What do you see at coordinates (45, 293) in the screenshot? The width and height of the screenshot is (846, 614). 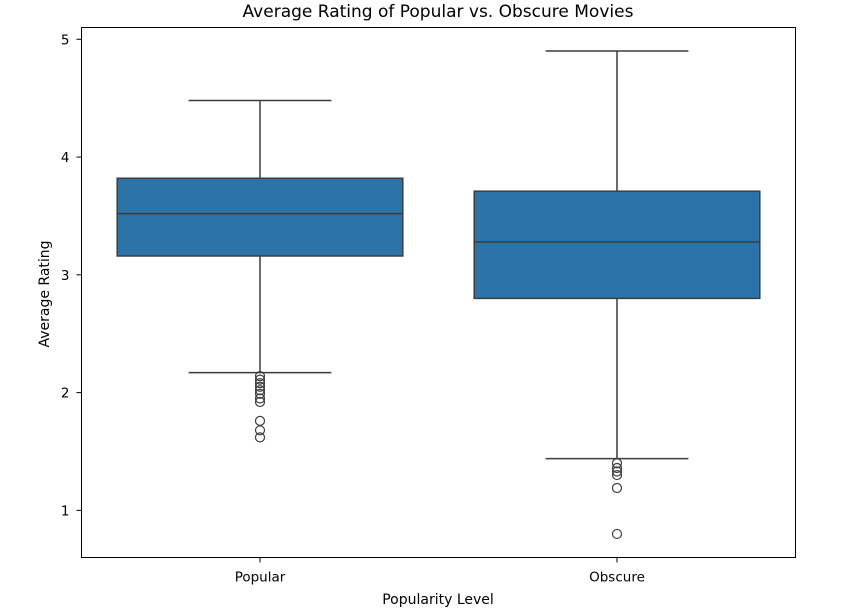 I see `y-axis-label: Average Rating` at bounding box center [45, 293].